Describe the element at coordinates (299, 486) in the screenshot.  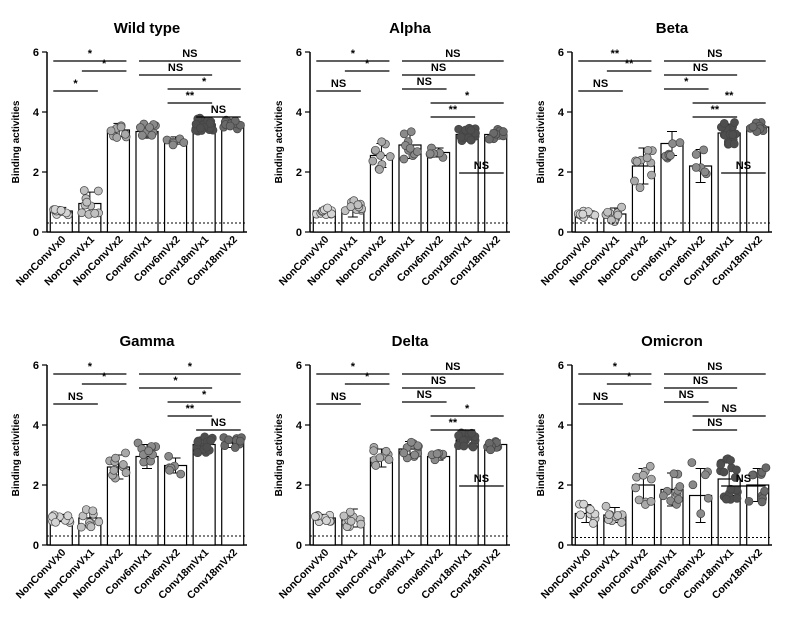
I see `y-tick-label: 2` at that location.